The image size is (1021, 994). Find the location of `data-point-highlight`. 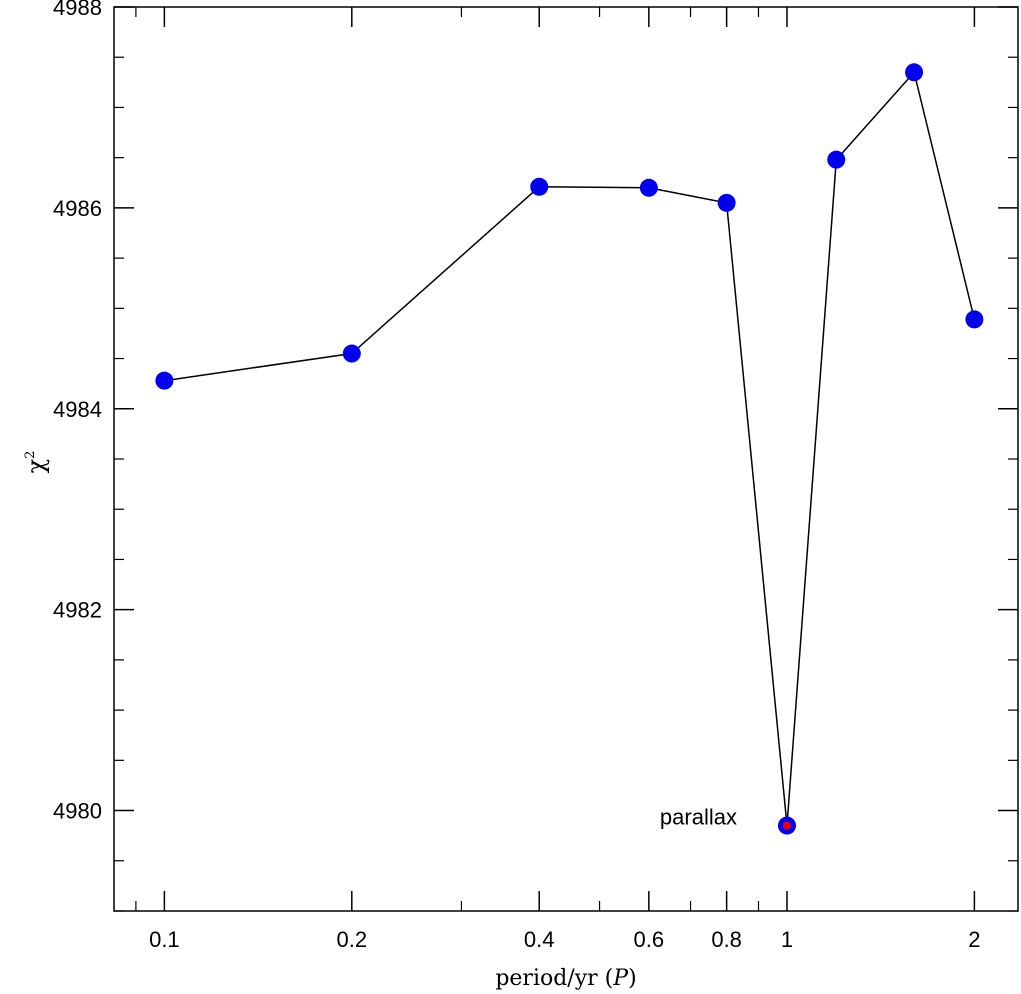

data-point-highlight is located at coordinates (786, 825).